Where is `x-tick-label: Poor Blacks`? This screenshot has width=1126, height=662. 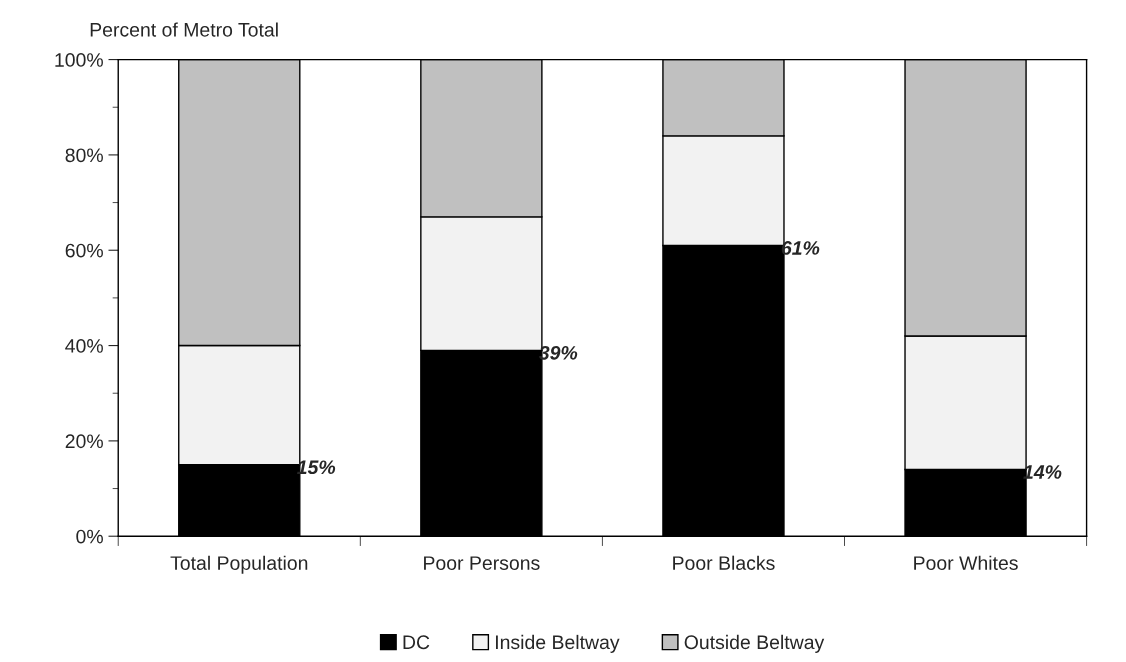 x-tick-label: Poor Blacks is located at coordinates (724, 562).